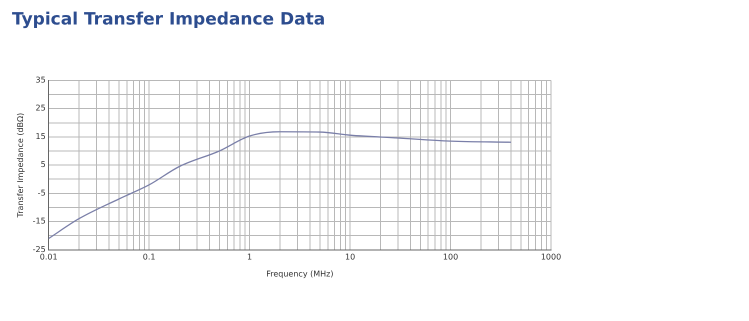 This screenshot has width=749, height=321. Describe the element at coordinates (551, 257) in the screenshot. I see `x-tick-label: 1000` at that location.